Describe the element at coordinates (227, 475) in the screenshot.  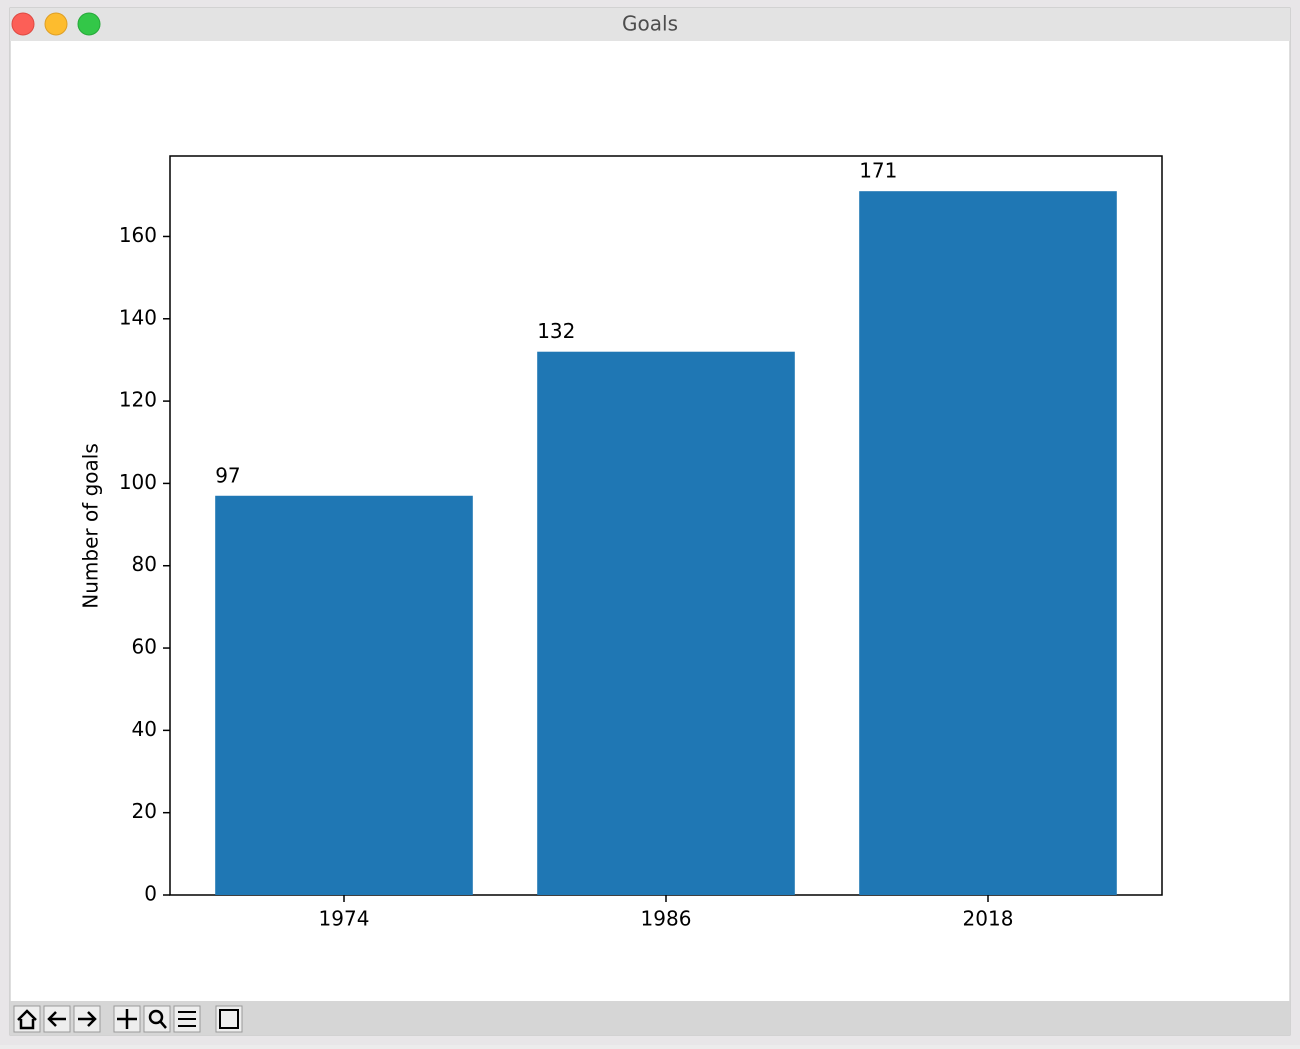
I see `value-label: 97` at that location.